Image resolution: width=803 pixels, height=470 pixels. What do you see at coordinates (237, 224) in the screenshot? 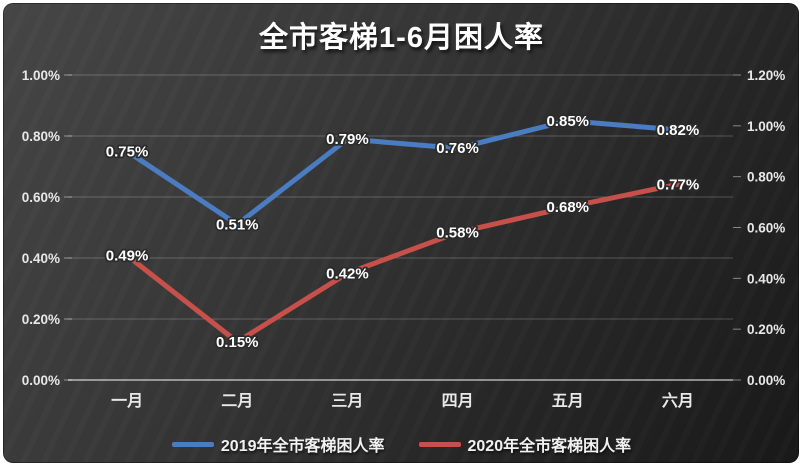
I see `data-label: 0.51%` at bounding box center [237, 224].